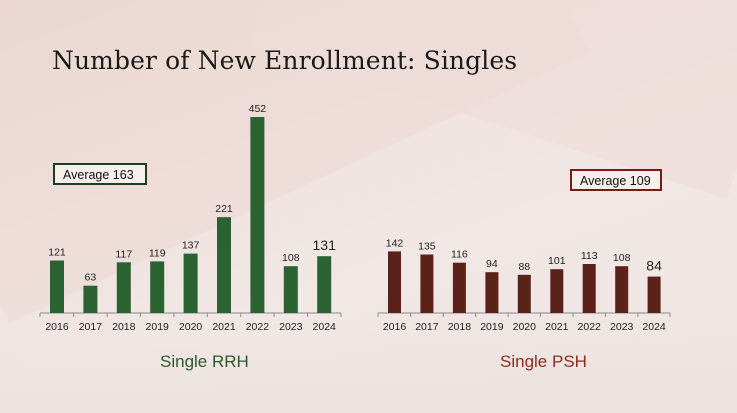  What do you see at coordinates (191, 327) in the screenshot?
I see `rrh-tick-label: 2020` at bounding box center [191, 327].